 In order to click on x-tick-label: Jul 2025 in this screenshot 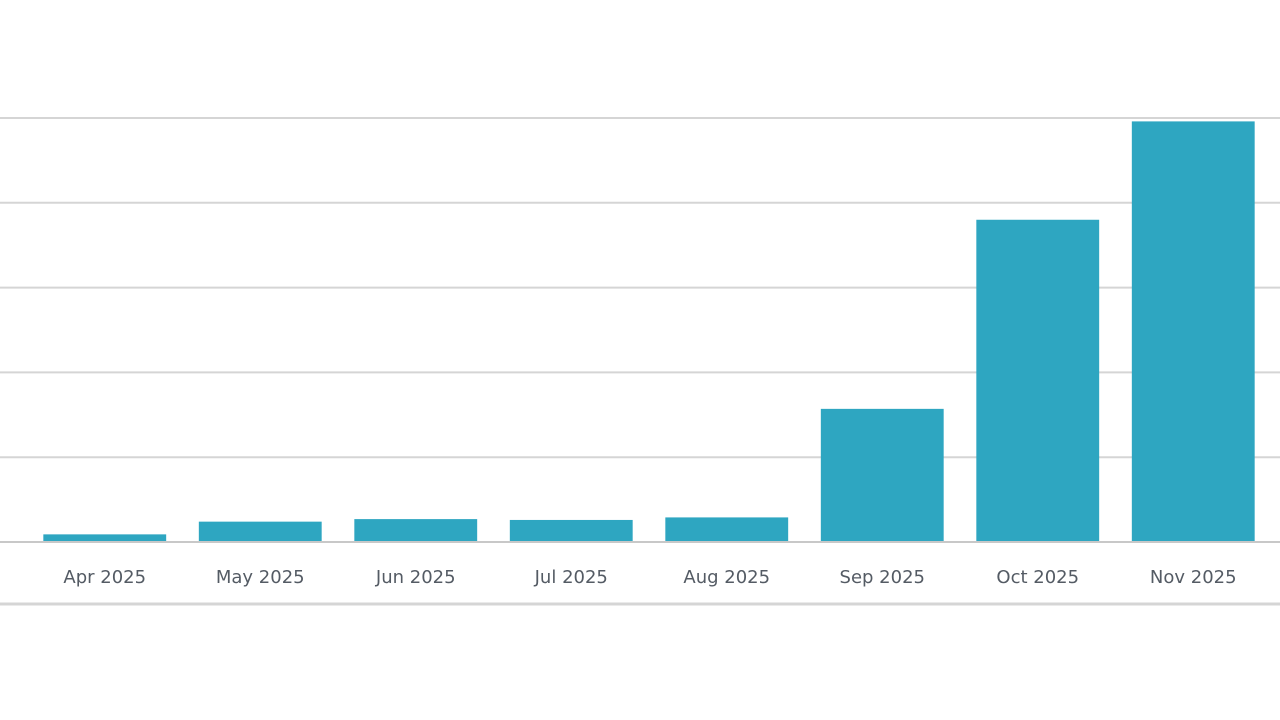, I will do `click(571, 577)`.